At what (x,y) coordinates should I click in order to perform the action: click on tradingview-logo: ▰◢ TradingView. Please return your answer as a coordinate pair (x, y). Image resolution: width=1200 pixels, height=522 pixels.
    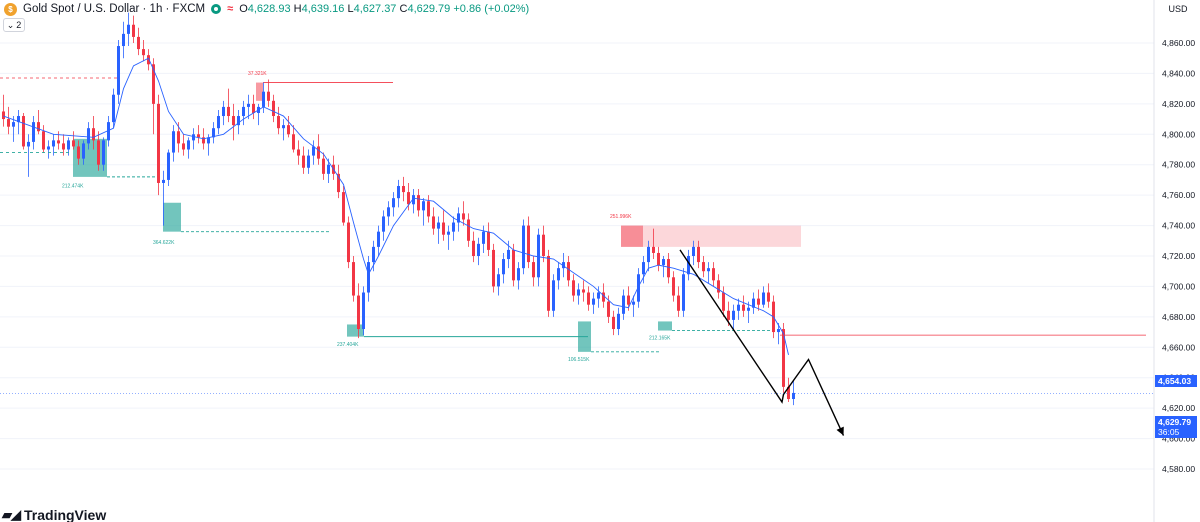
    Looking at the image, I should click on (54, 514).